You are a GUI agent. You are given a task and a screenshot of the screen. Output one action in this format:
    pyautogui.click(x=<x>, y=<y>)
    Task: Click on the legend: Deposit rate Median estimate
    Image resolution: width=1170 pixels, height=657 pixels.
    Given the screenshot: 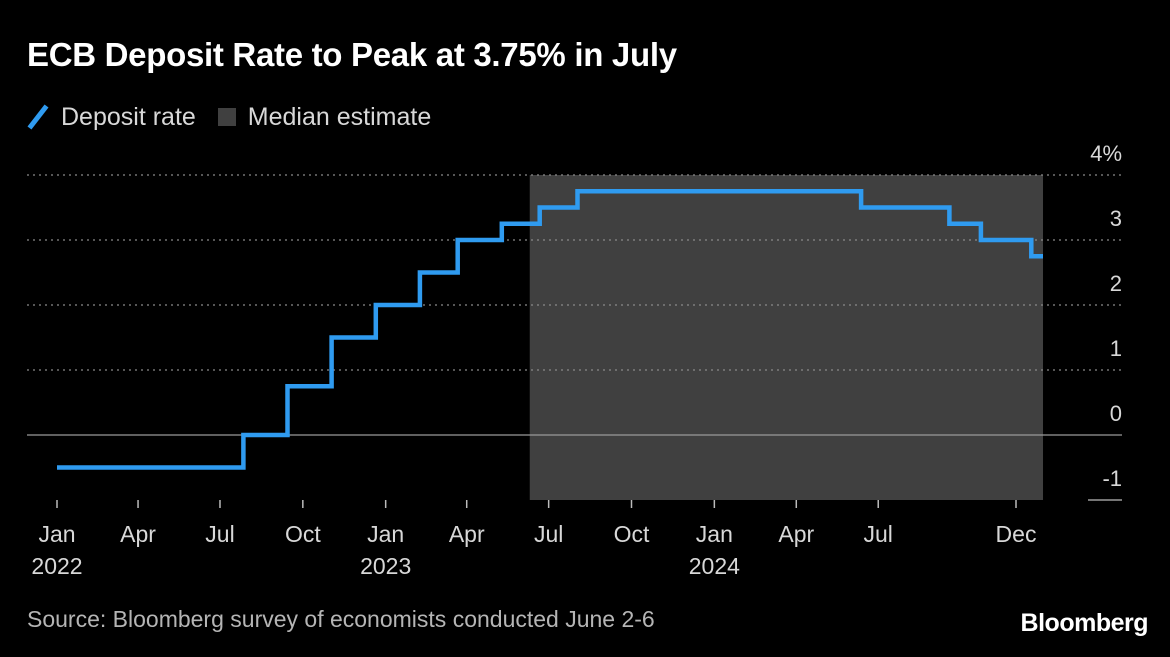 What is the action you would take?
    pyautogui.click(x=229, y=117)
    